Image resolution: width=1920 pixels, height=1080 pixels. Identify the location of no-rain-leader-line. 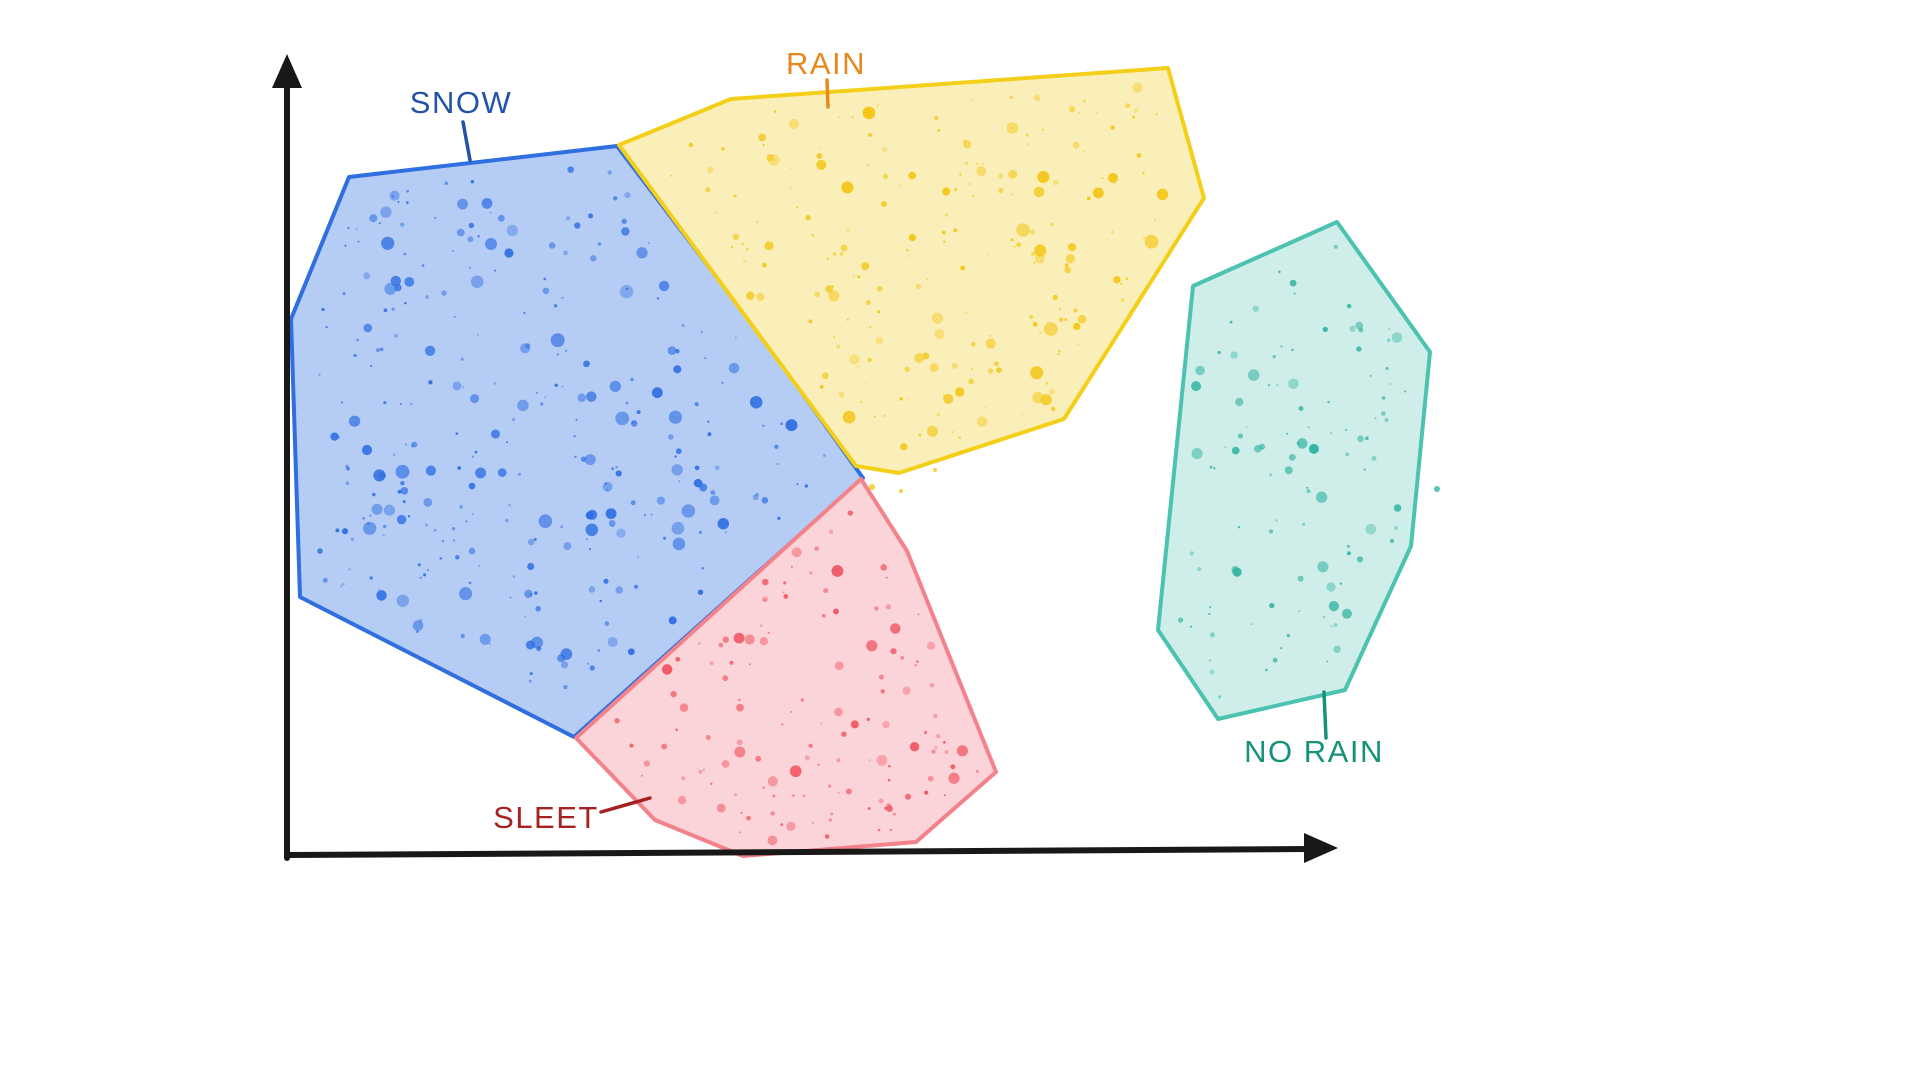
(1325, 715).